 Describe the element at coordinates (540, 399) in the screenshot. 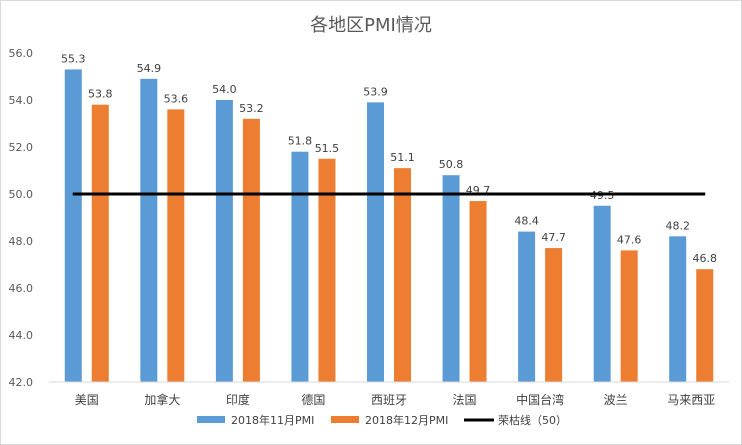

I see `x-tick-label: 中国台湾` at that location.